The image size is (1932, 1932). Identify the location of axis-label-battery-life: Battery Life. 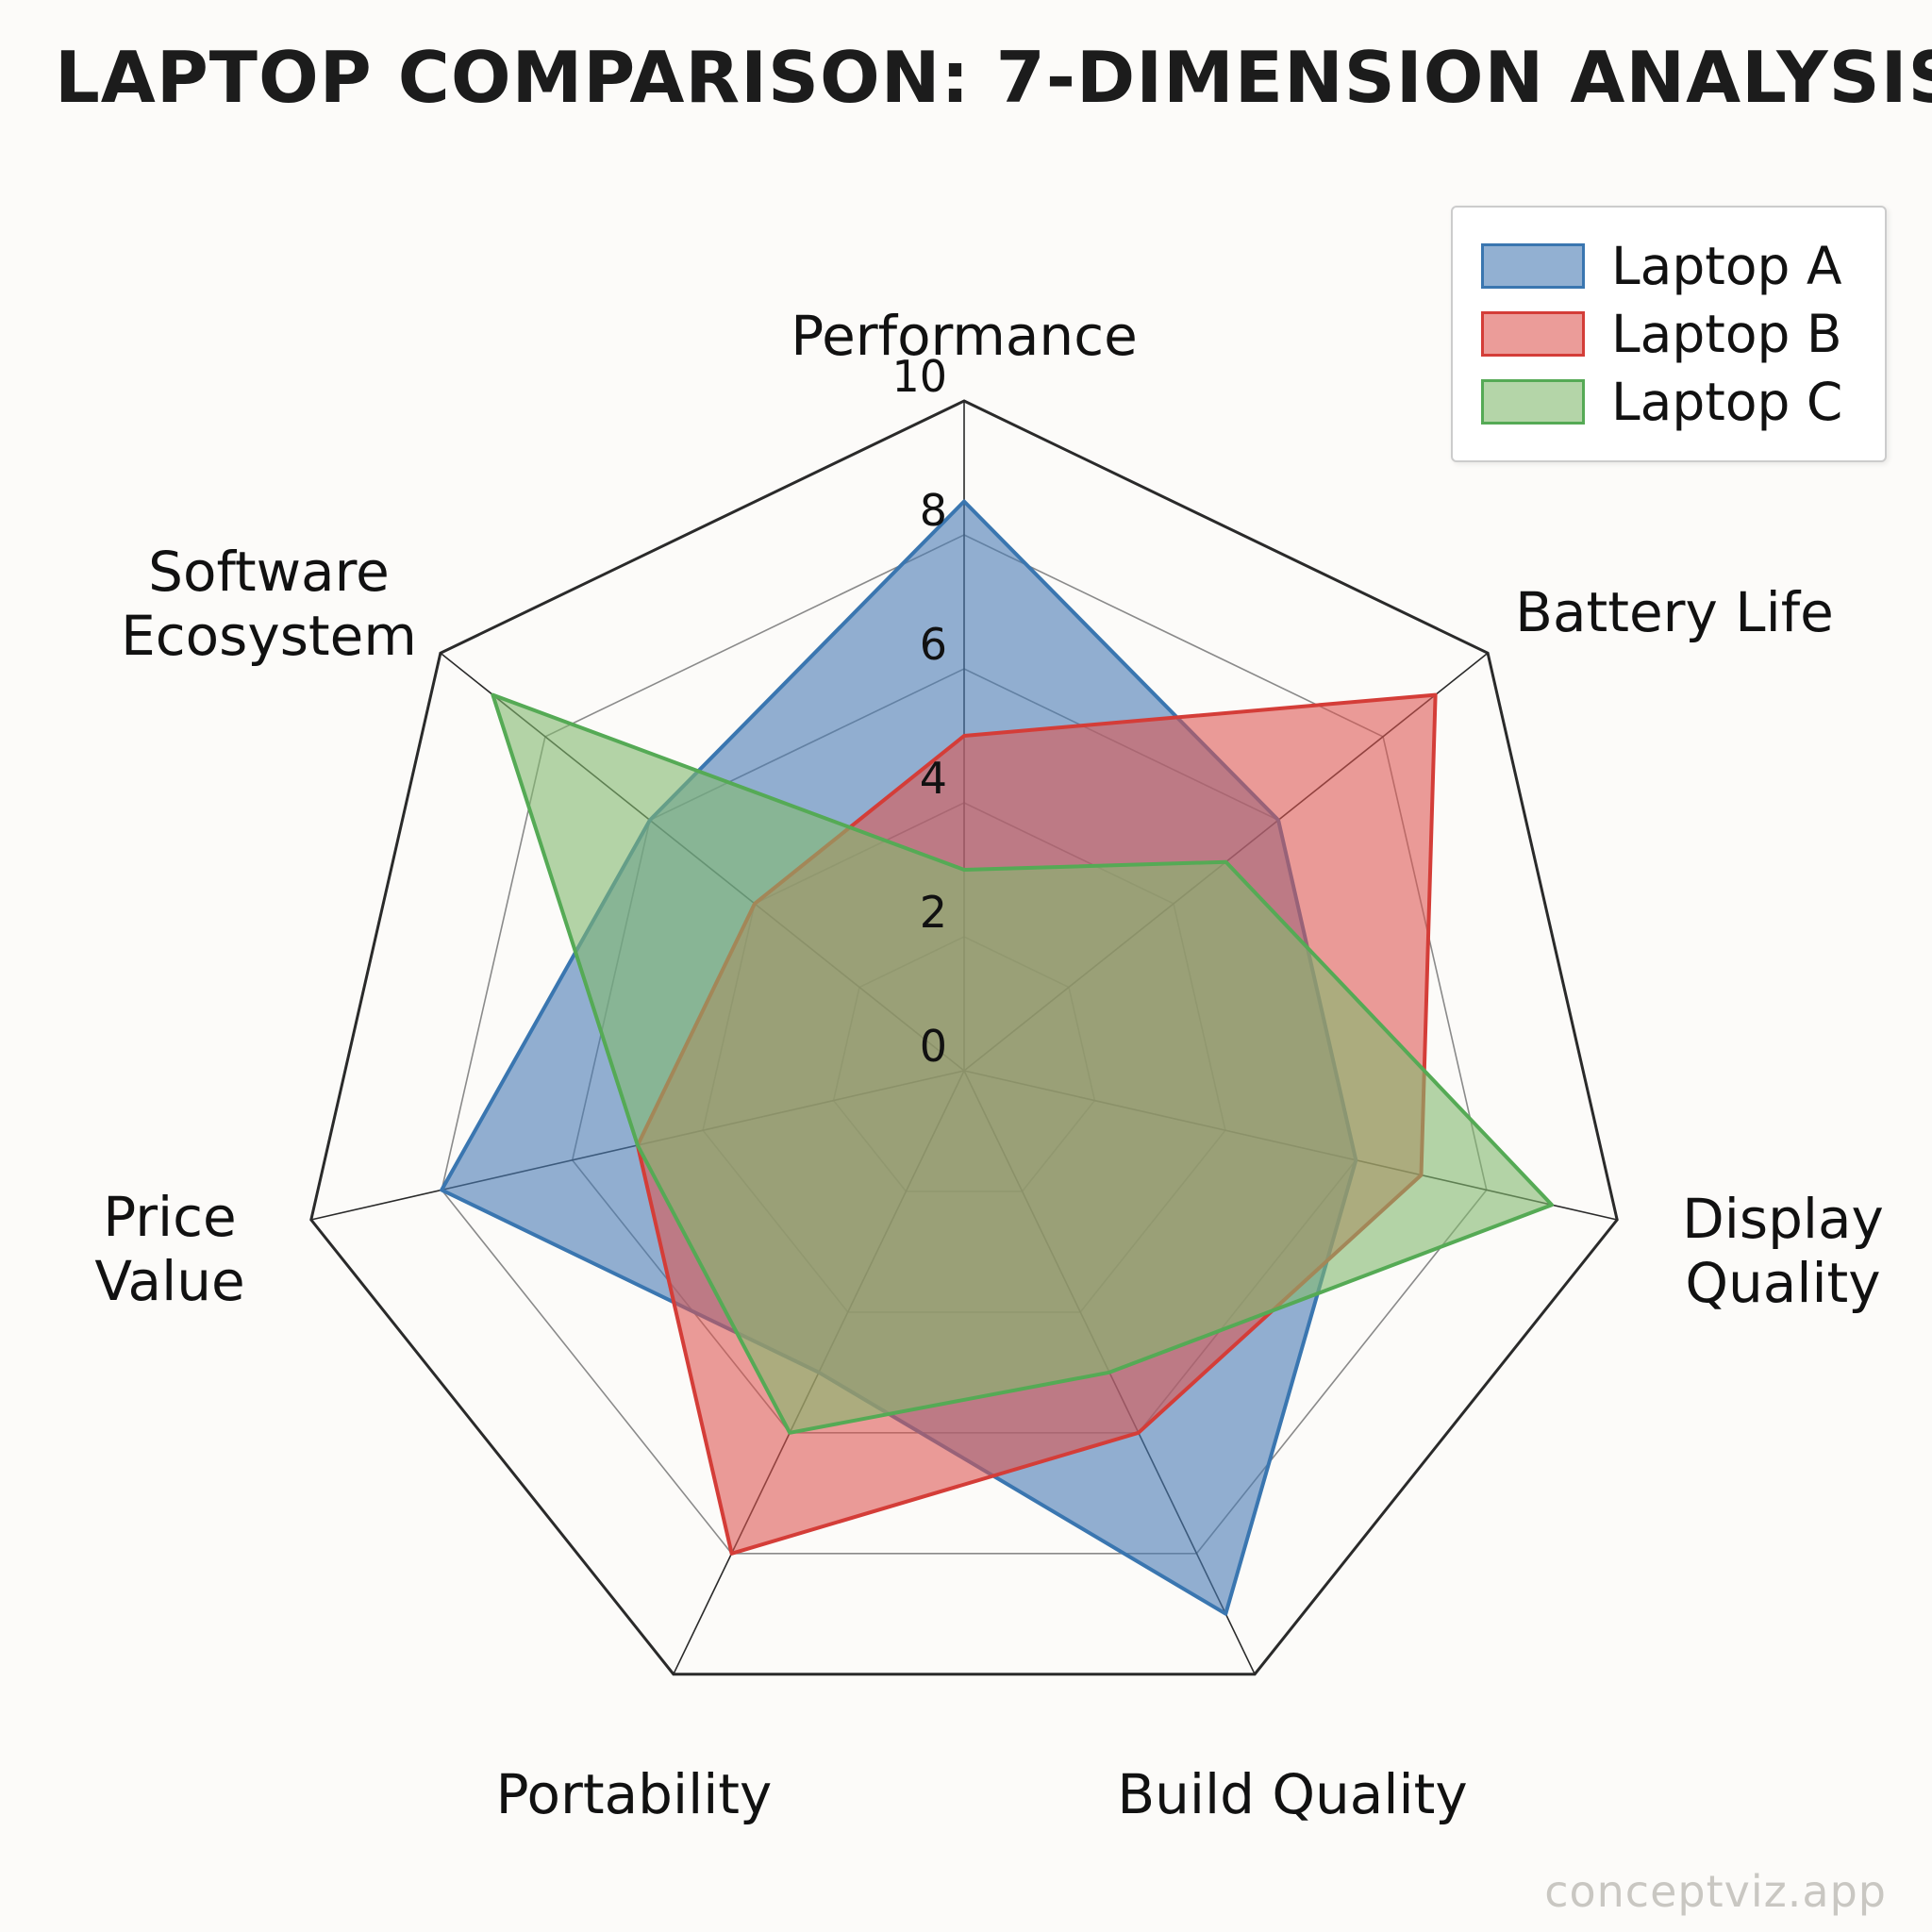
(1674, 612).